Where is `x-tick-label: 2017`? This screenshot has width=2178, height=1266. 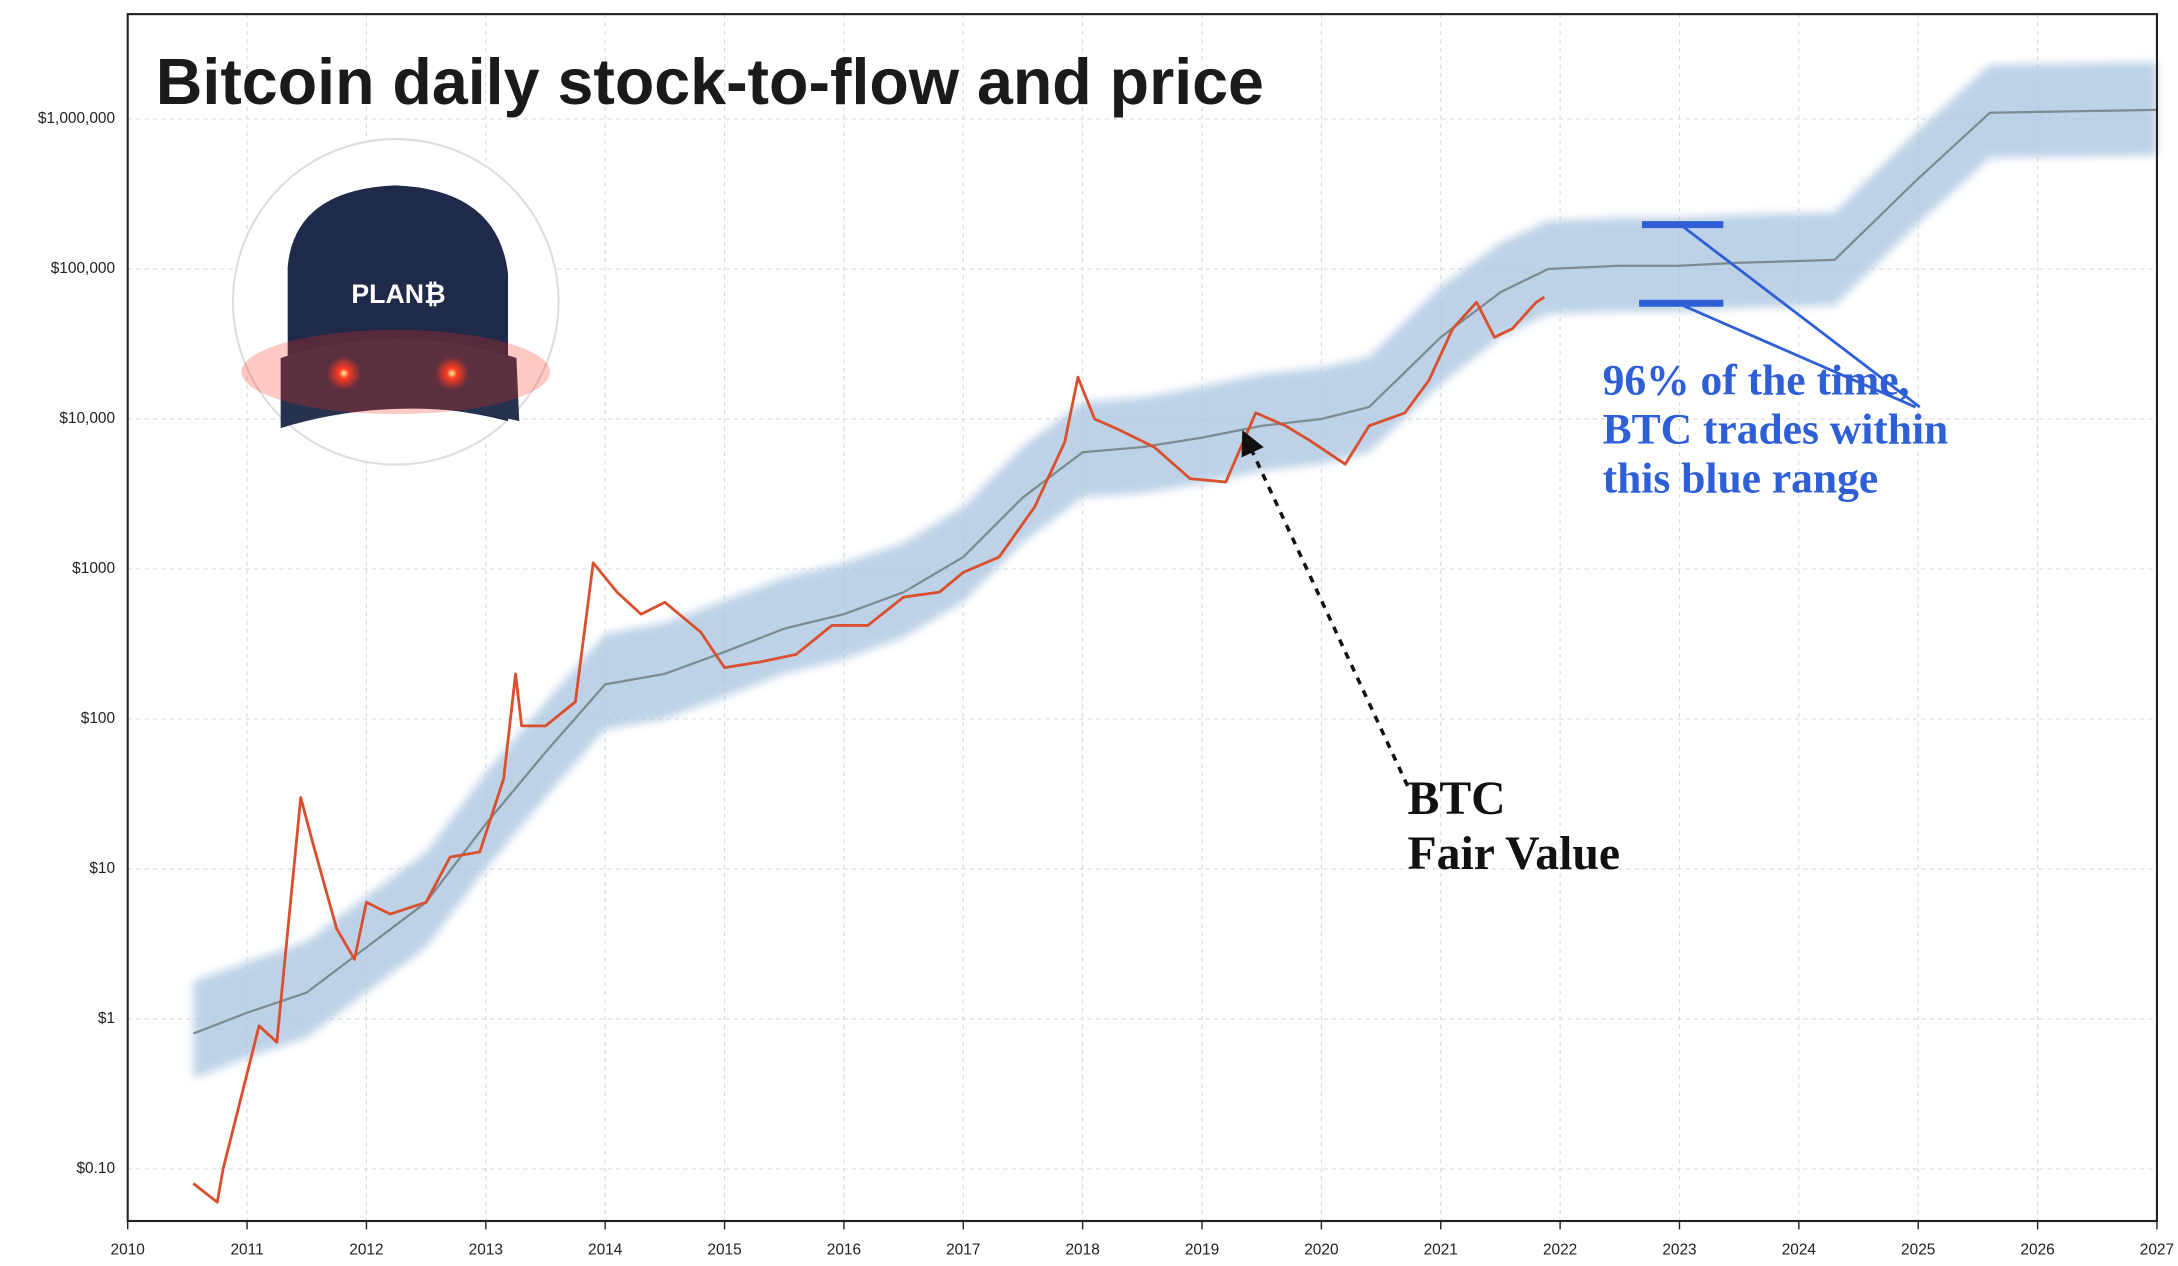 x-tick-label: 2017 is located at coordinates (963, 1250).